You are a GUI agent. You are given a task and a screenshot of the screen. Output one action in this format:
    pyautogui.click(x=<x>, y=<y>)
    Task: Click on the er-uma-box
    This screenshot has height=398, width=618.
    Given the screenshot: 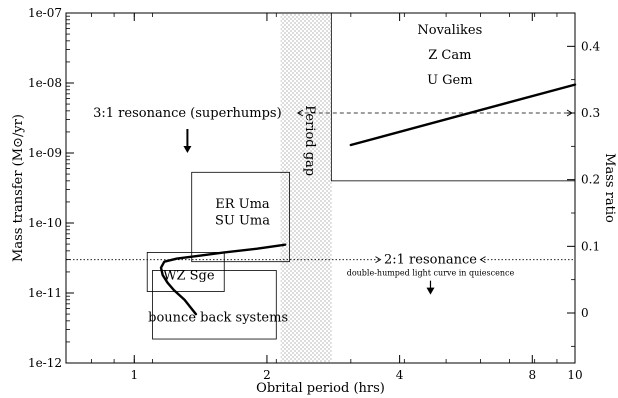 What is the action you would take?
    pyautogui.click(x=240, y=217)
    